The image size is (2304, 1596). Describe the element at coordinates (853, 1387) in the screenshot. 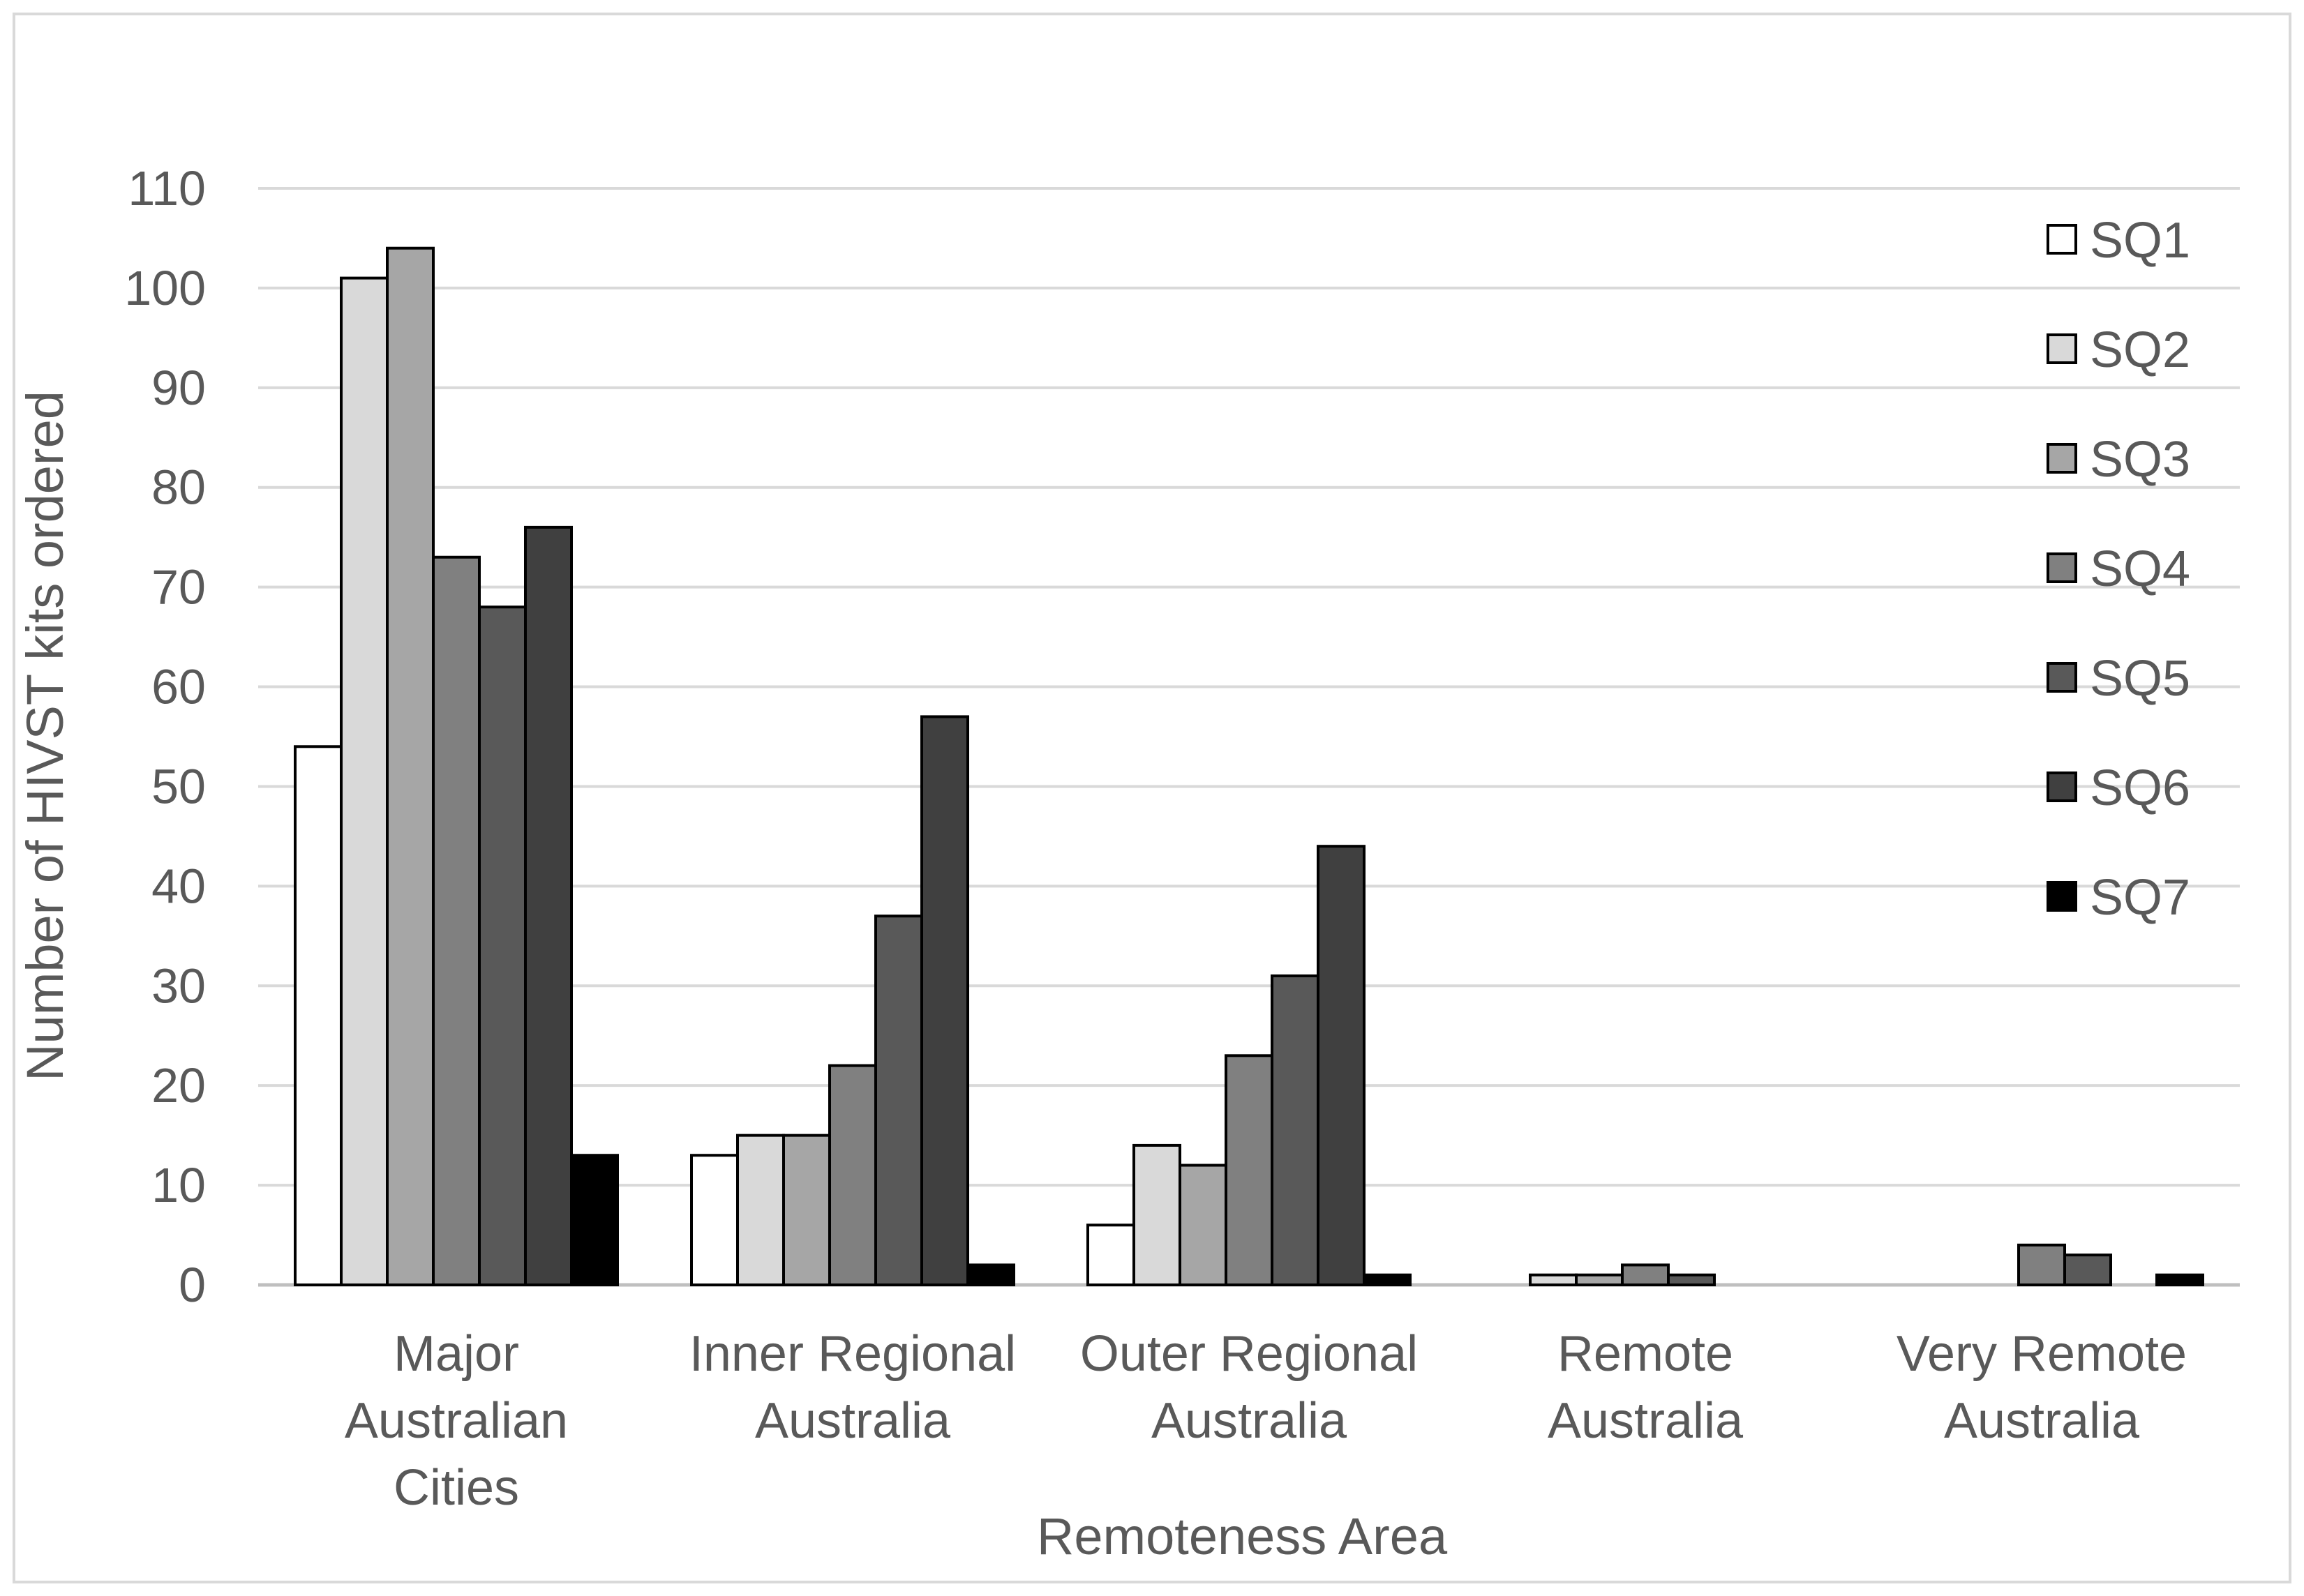

I see `x-category-label: Inner Regional Australia` at that location.